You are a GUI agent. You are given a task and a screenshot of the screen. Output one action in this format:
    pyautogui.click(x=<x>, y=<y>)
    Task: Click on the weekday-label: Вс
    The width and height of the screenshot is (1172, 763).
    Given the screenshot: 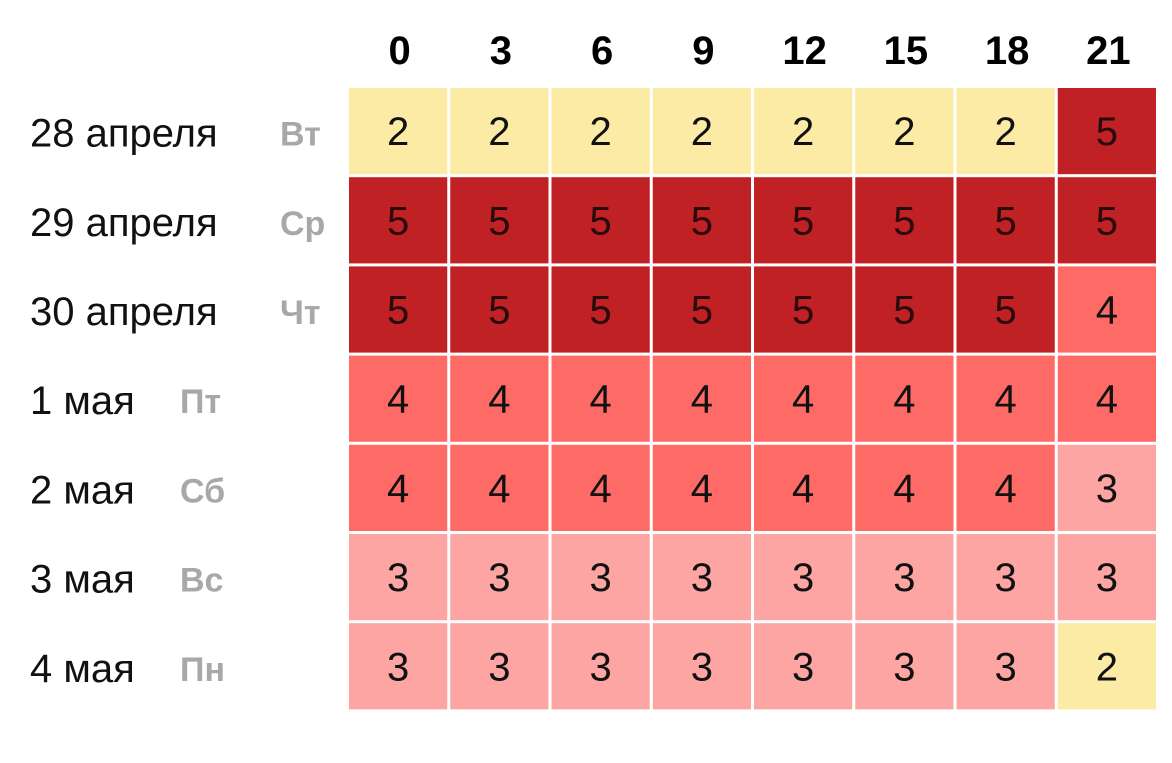 What is the action you would take?
    pyautogui.click(x=201, y=581)
    